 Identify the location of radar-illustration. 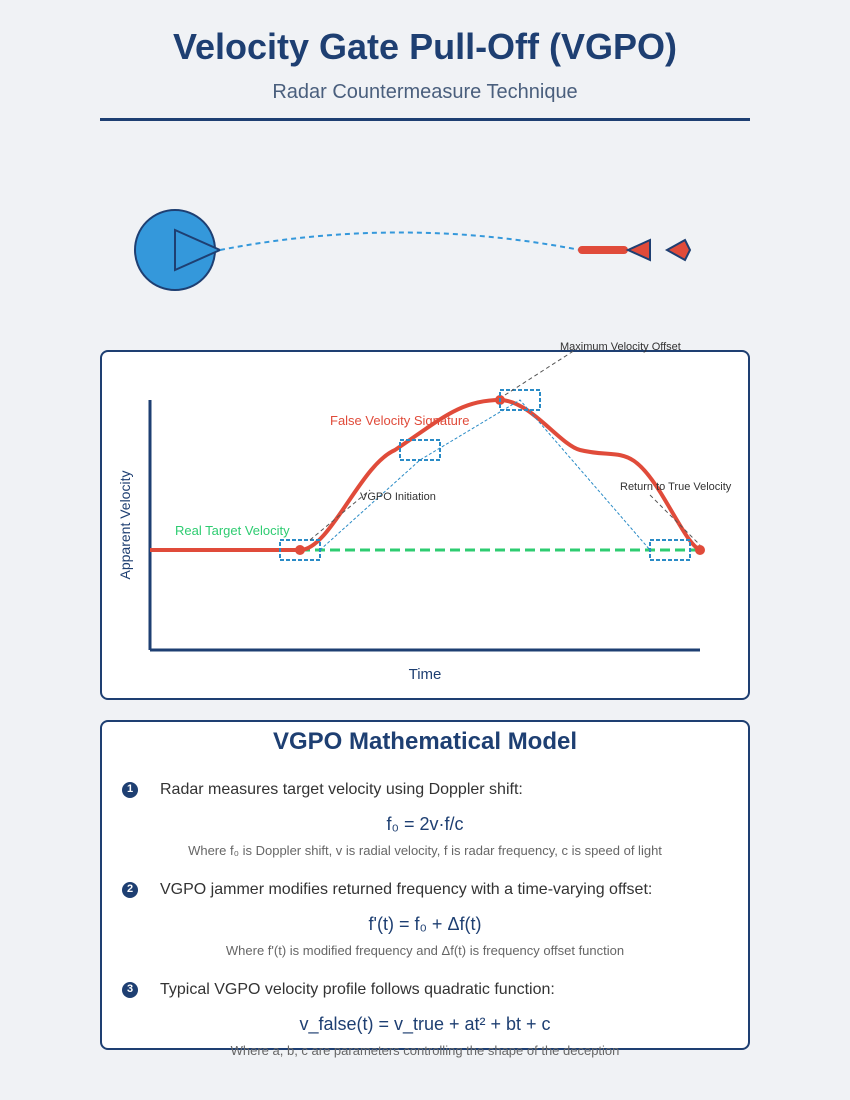
(413, 250).